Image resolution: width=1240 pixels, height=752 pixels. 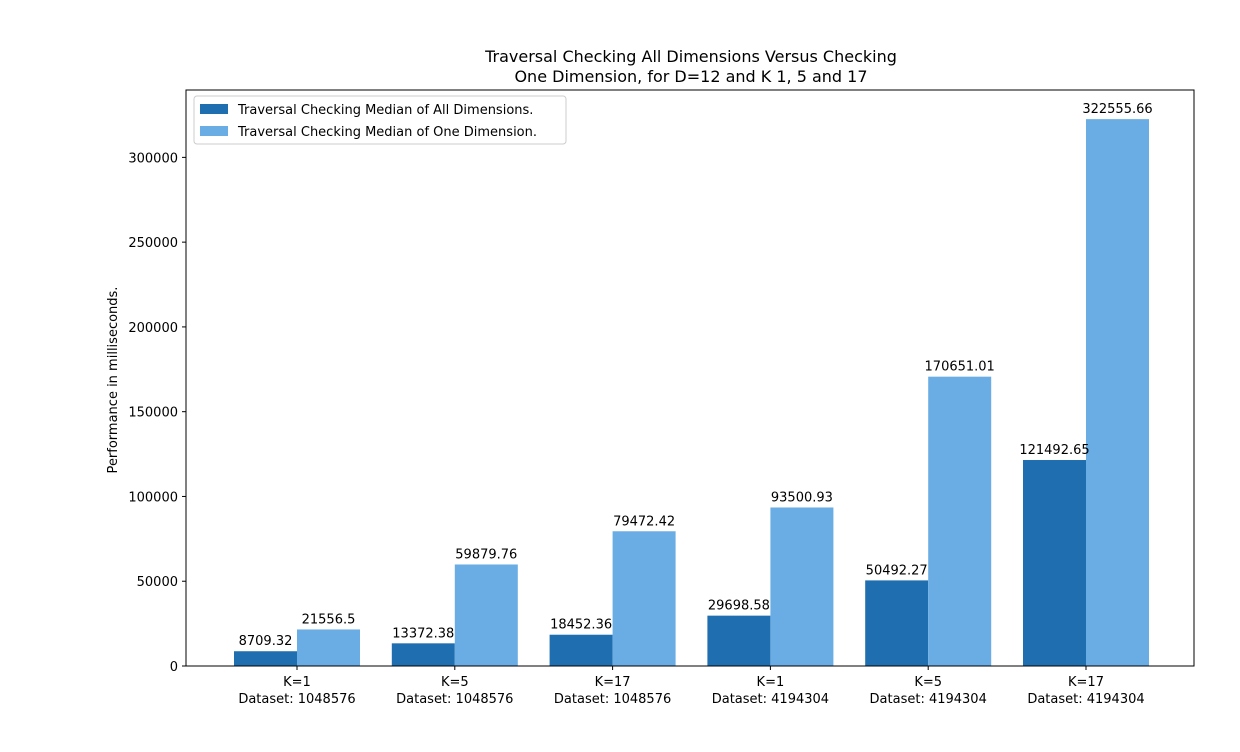 What do you see at coordinates (329, 619) in the screenshot?
I see `data-label-series-1-category-0: 21556.5` at bounding box center [329, 619].